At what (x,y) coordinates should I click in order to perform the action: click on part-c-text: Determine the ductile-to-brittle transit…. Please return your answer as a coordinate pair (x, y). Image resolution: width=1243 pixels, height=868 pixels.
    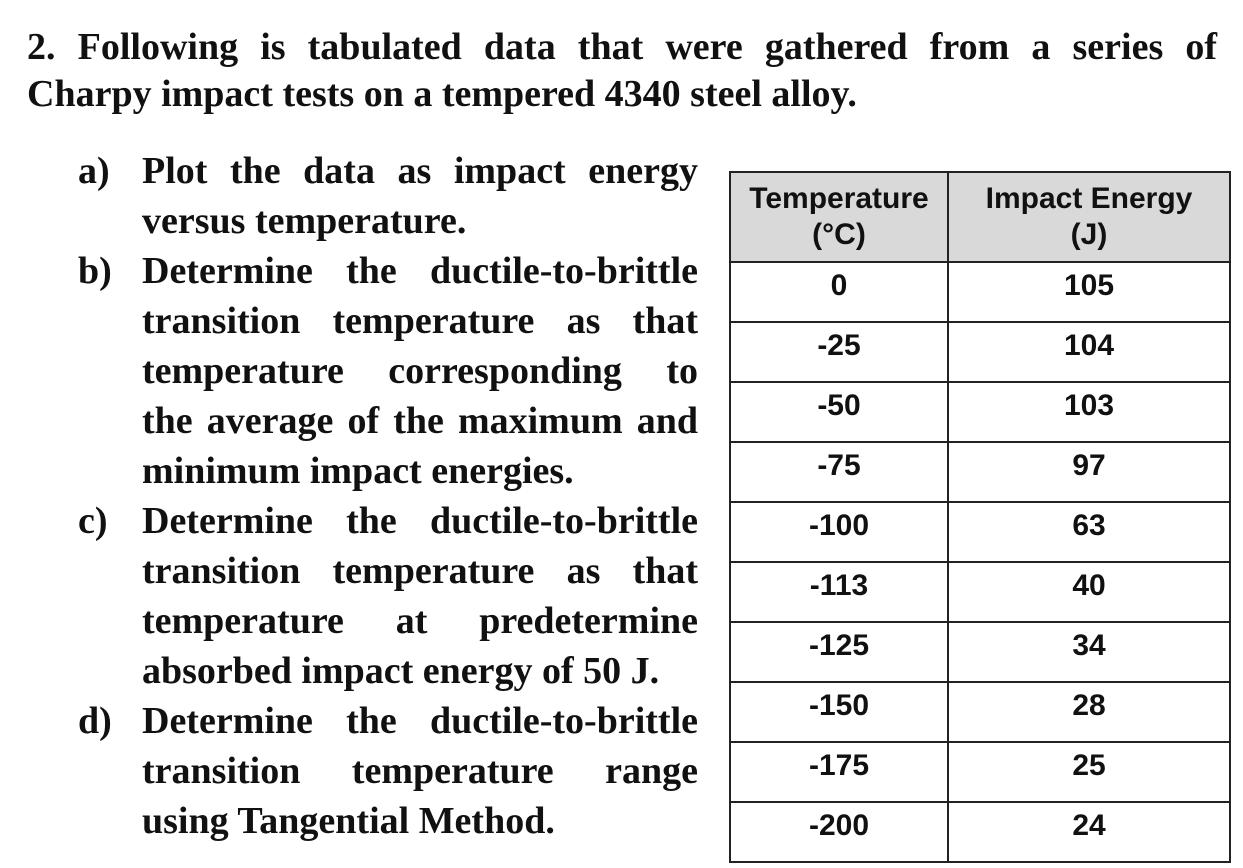
    Looking at the image, I should click on (420, 596).